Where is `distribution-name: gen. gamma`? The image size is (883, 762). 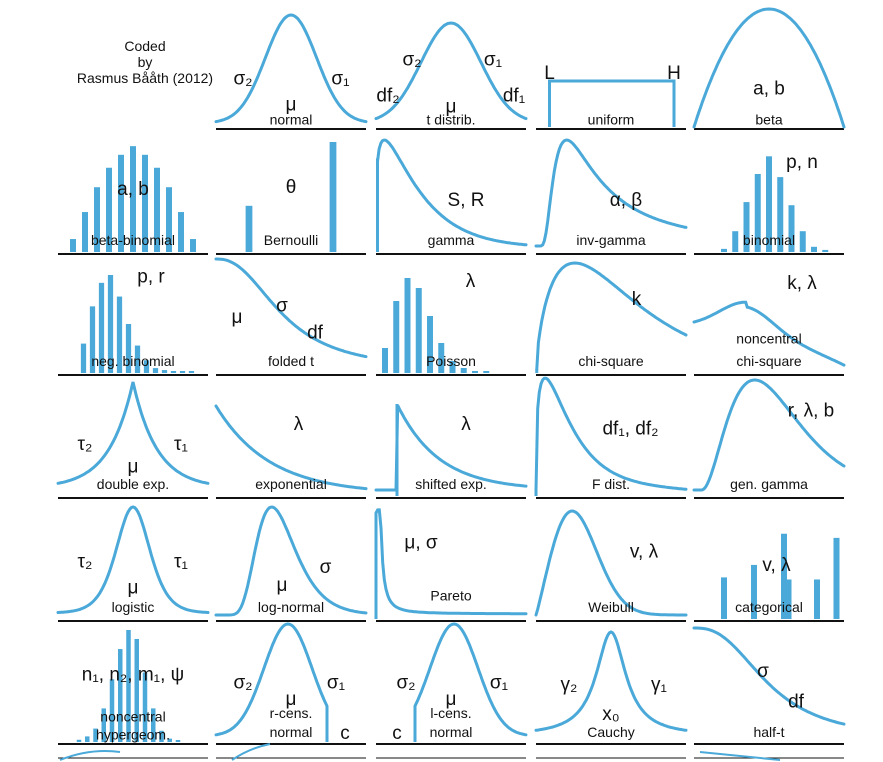
distribution-name: gen. gamma is located at coordinates (769, 484).